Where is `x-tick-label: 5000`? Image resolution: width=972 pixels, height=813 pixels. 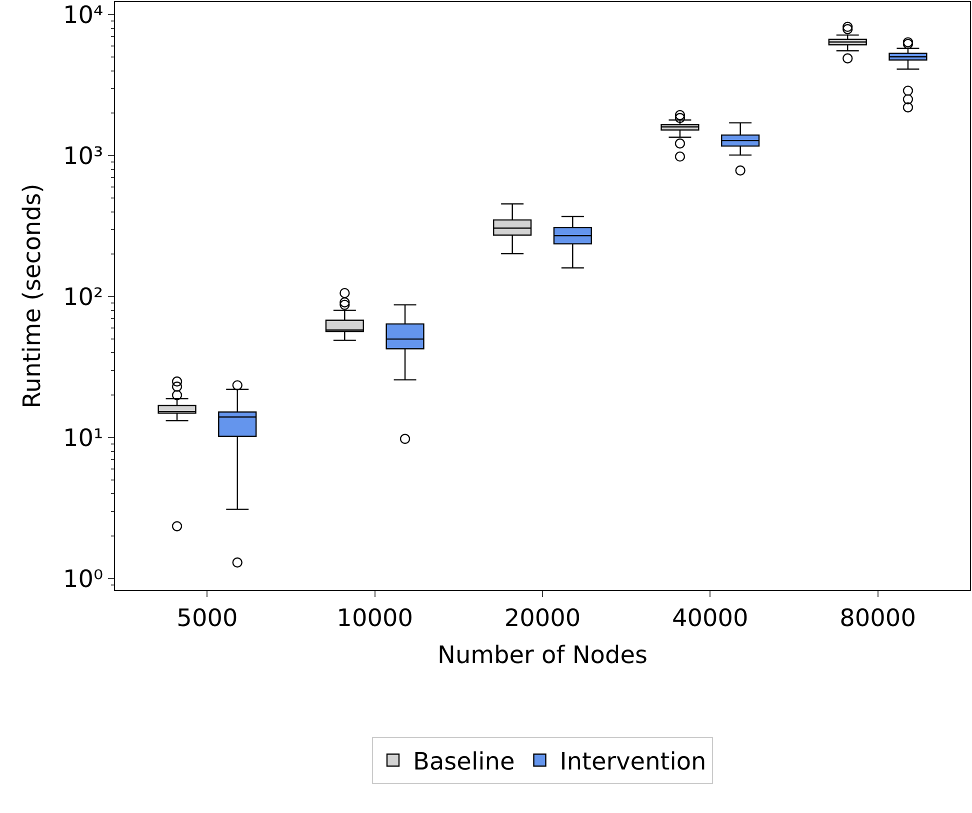
x-tick-label: 5000 is located at coordinates (207, 618).